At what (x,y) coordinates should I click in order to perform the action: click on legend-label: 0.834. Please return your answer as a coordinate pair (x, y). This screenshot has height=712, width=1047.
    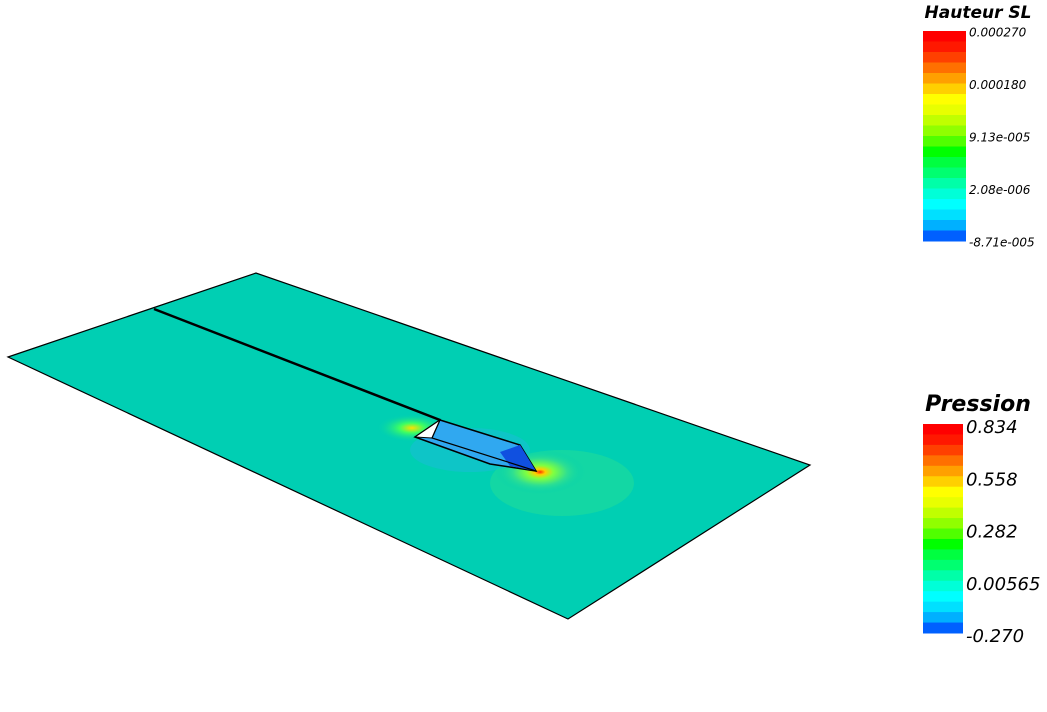
    Looking at the image, I should click on (992, 427).